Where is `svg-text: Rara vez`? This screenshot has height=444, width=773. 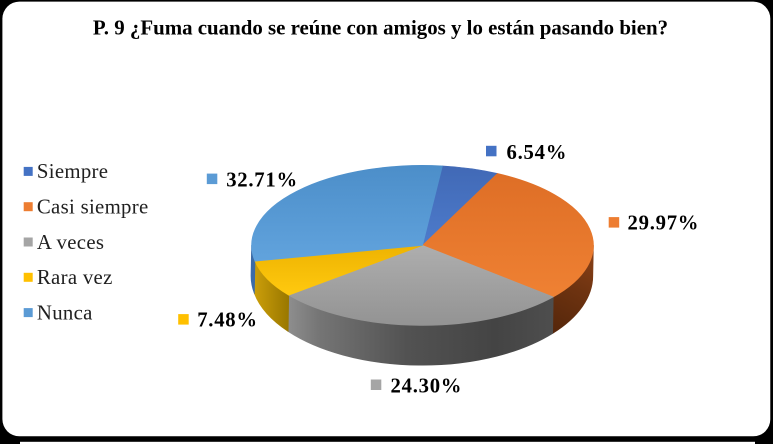 svg-text: Rara vez is located at coordinates (75, 277).